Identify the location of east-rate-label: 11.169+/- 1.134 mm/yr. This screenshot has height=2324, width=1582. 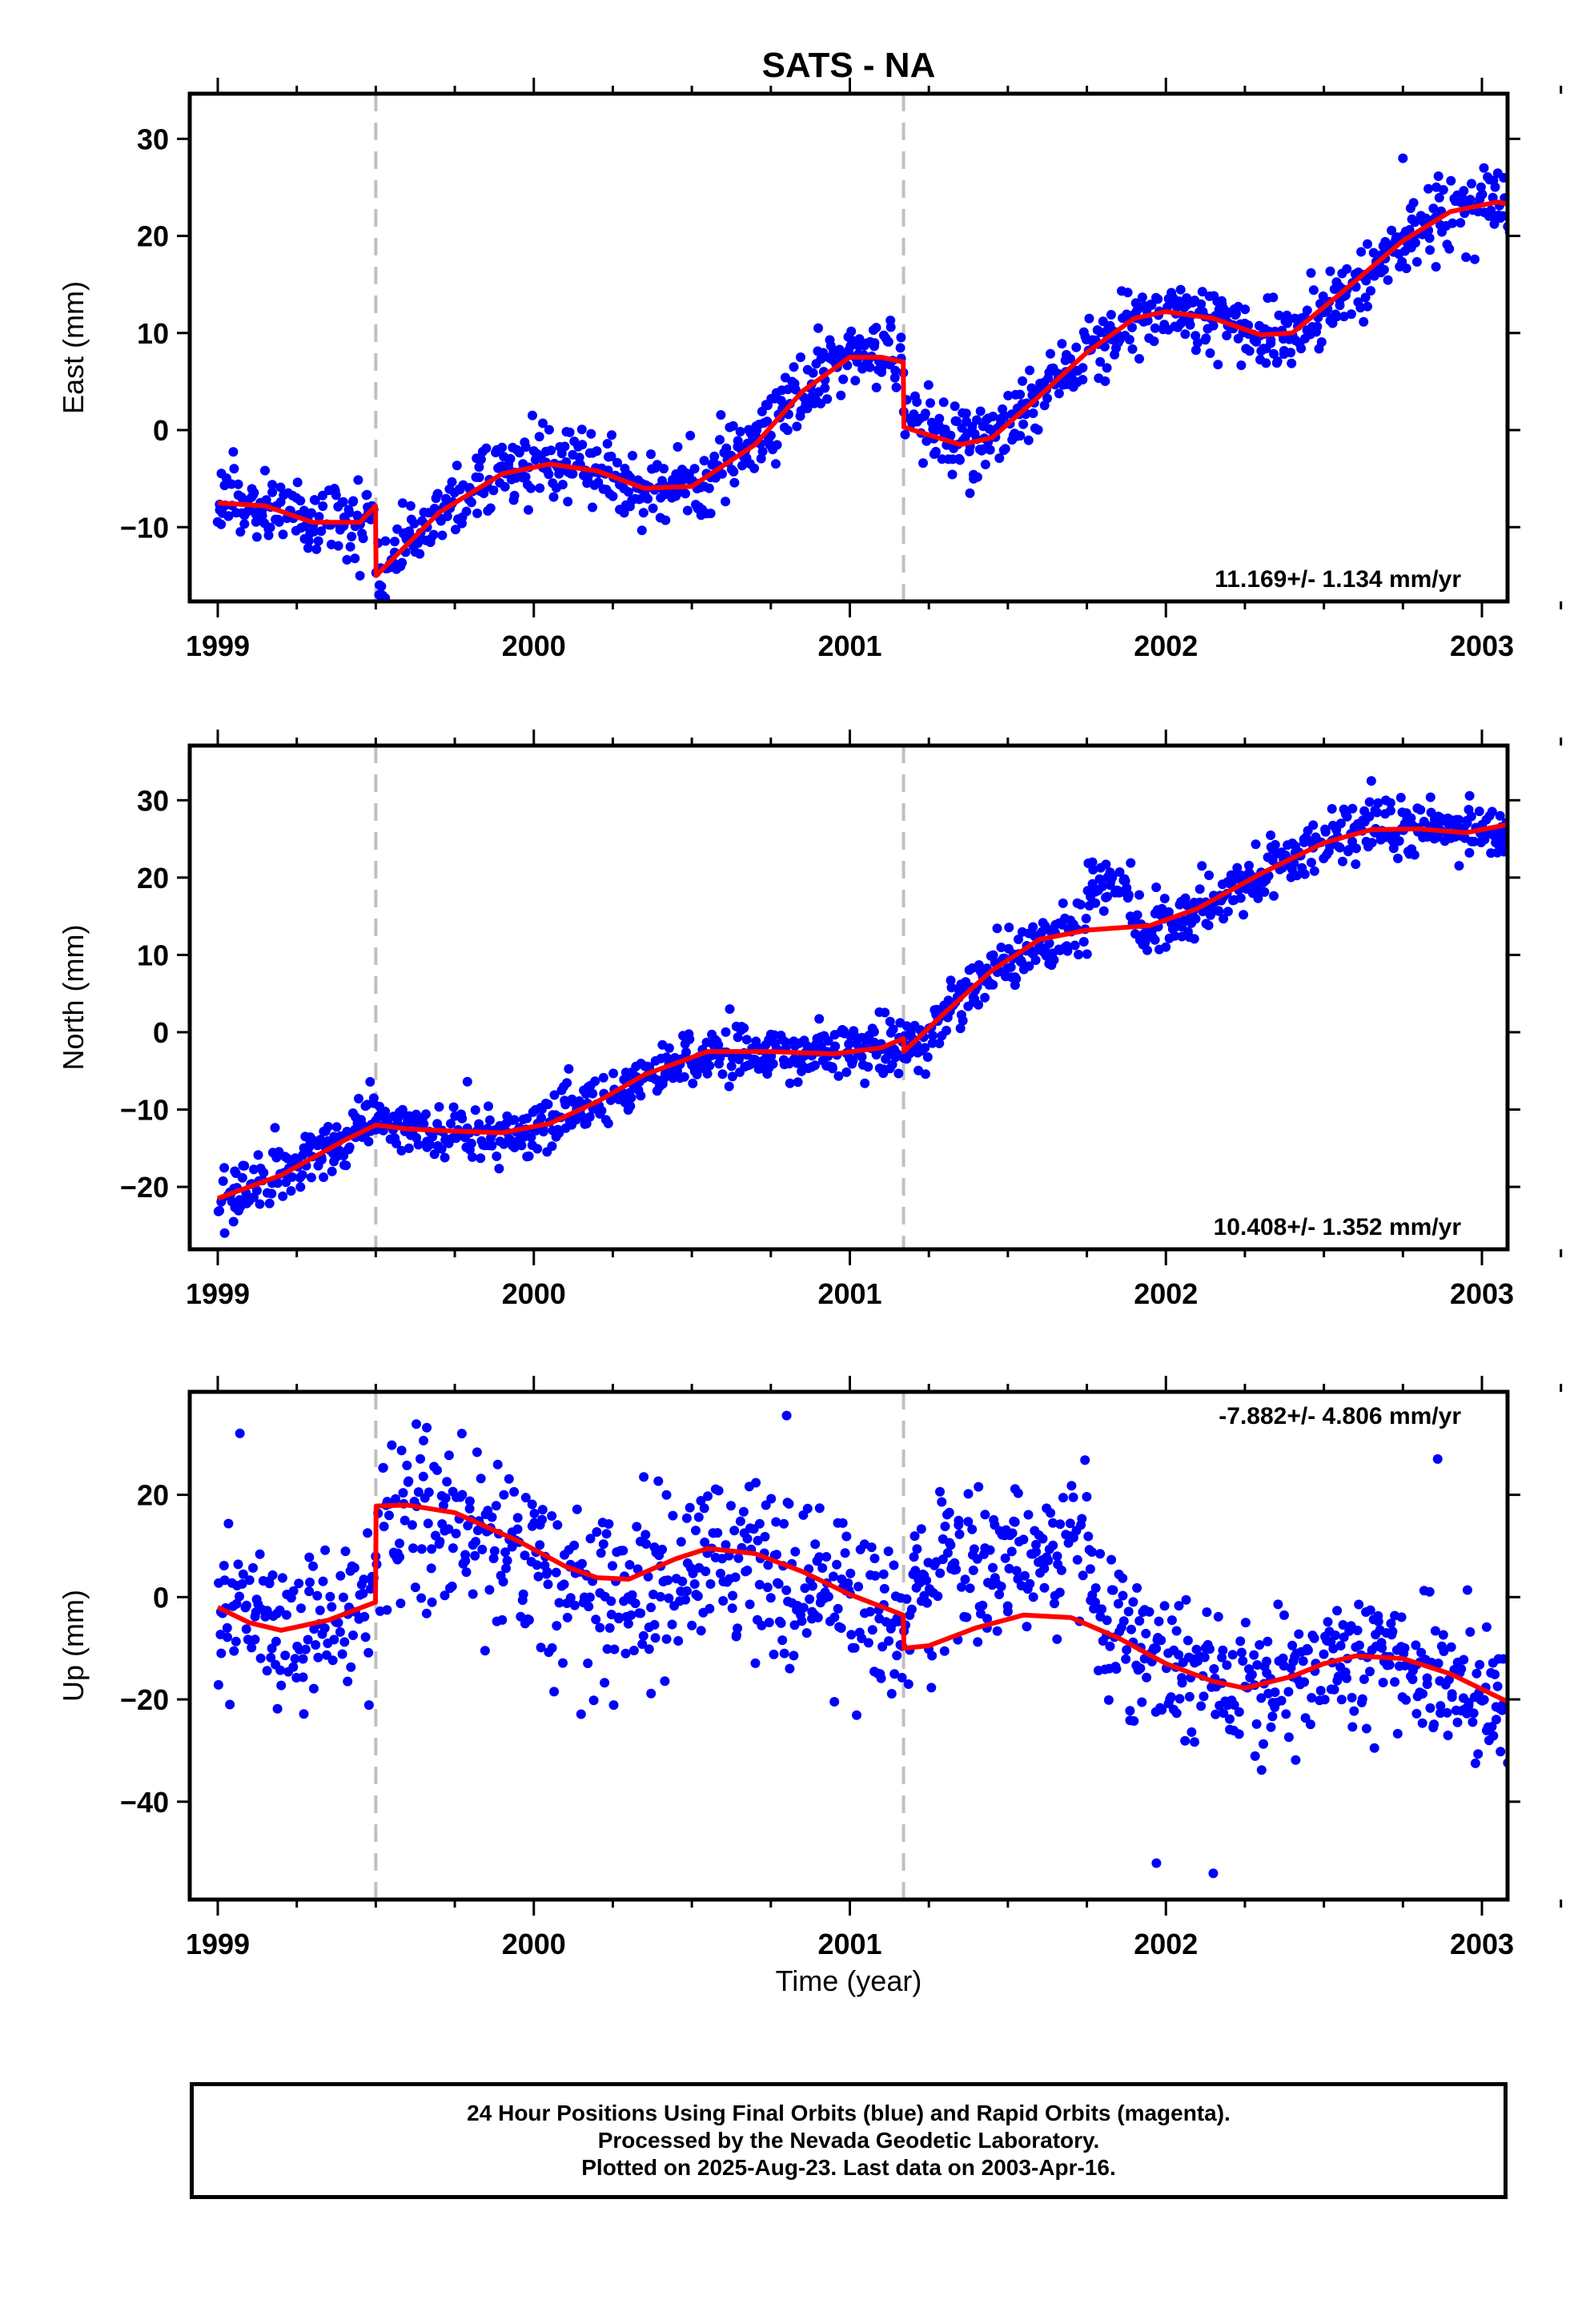
(1338, 579).